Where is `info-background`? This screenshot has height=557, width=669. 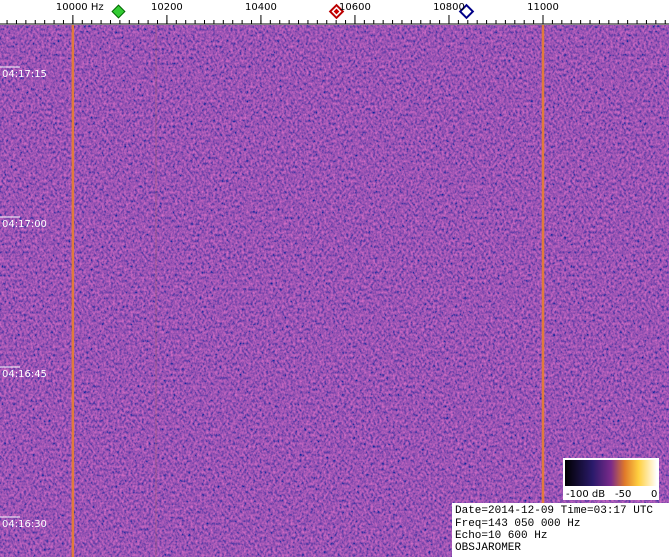 info-background is located at coordinates (560, 530).